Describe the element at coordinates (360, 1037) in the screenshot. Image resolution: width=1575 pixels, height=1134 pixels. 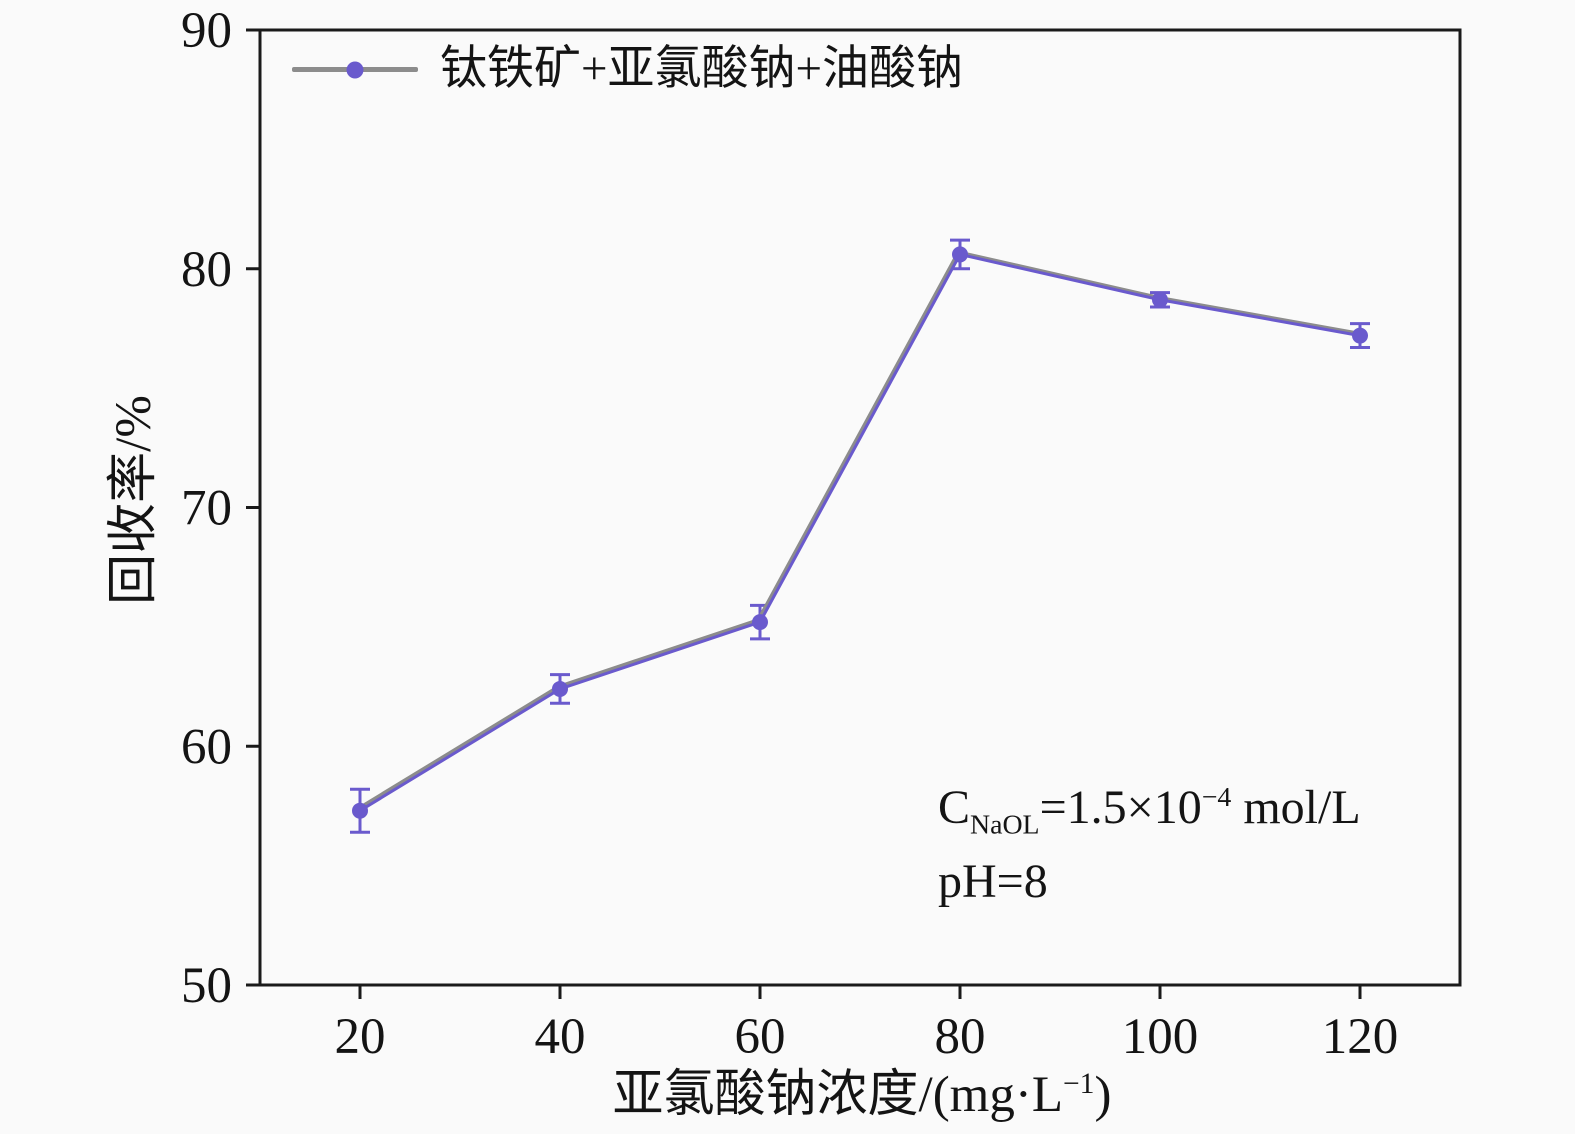
I see `x-tick-label: 20` at that location.